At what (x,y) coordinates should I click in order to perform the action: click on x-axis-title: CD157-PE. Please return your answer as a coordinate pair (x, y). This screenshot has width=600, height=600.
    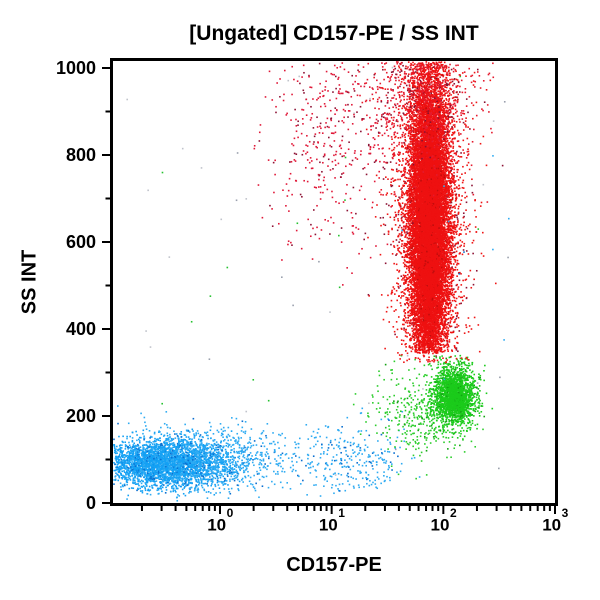
    Looking at the image, I should click on (334, 565).